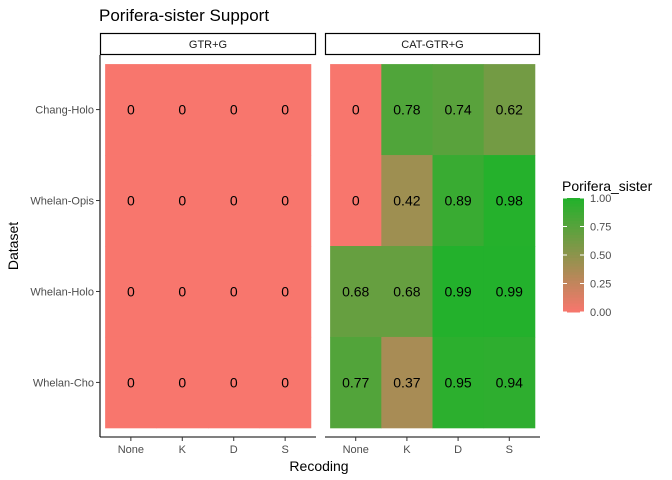 The width and height of the screenshot is (672, 480). I want to click on cell-value-label: 0.94, so click(509, 382).